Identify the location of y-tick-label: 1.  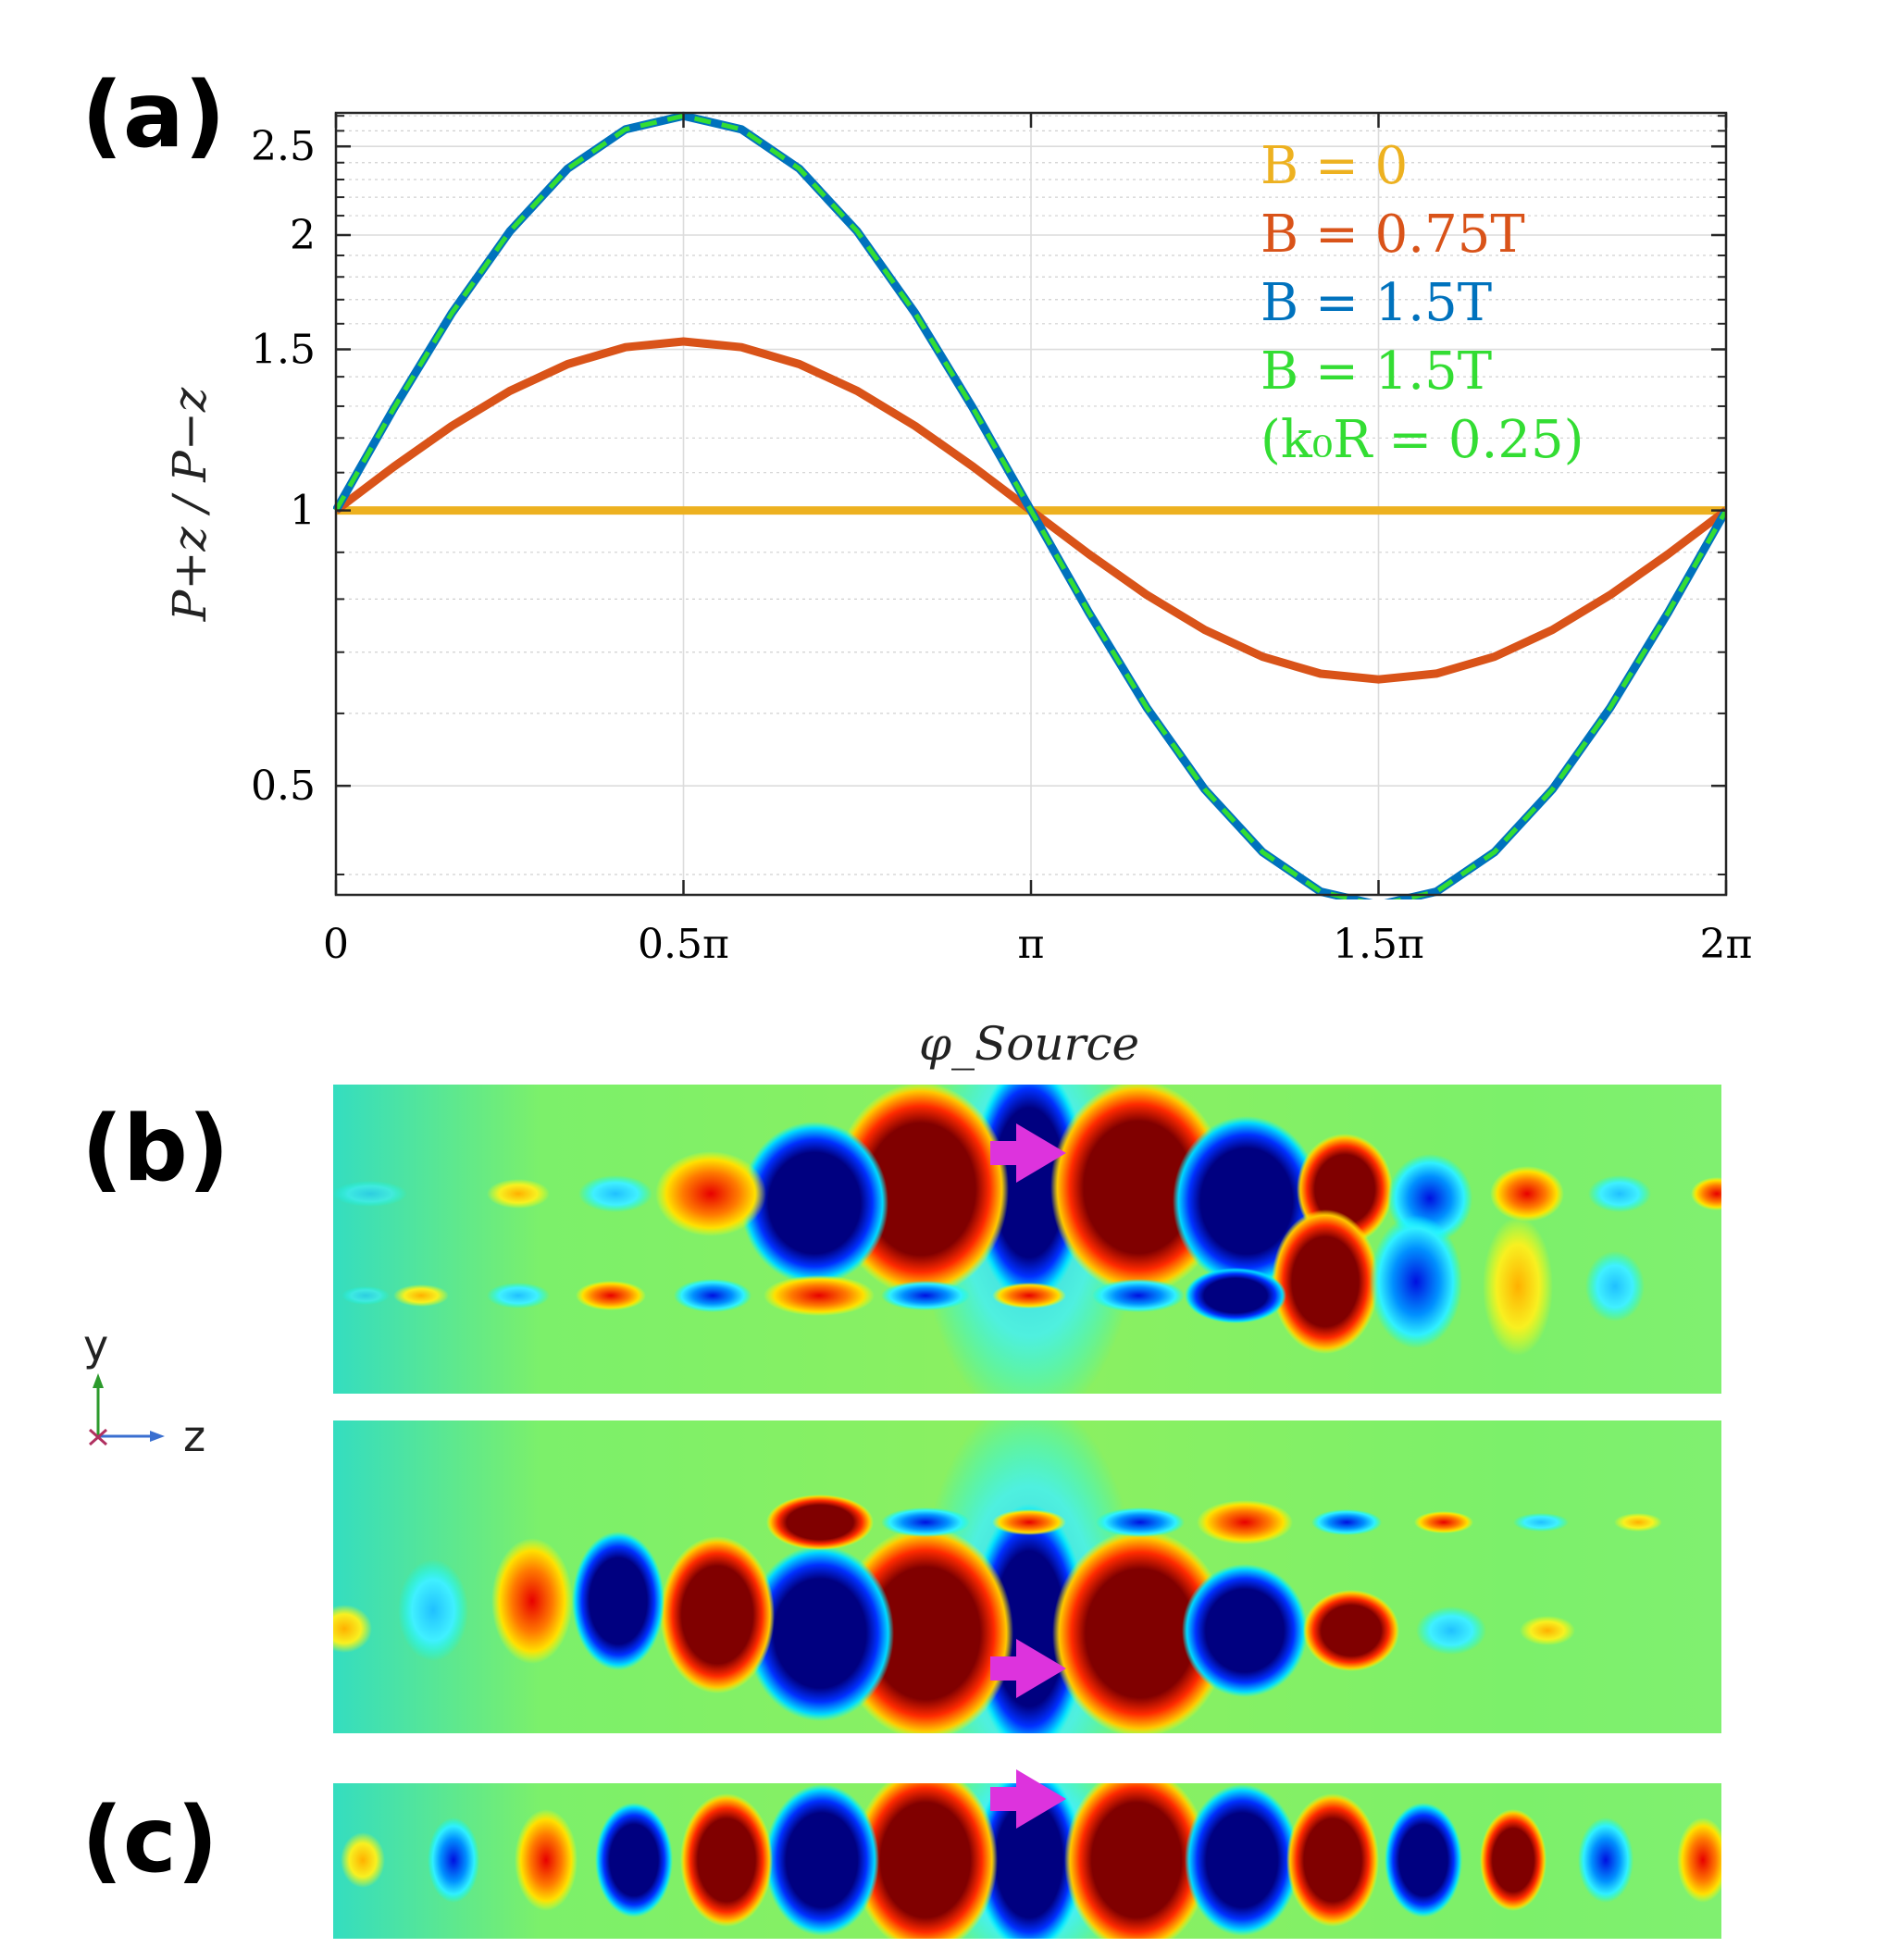
(303, 511).